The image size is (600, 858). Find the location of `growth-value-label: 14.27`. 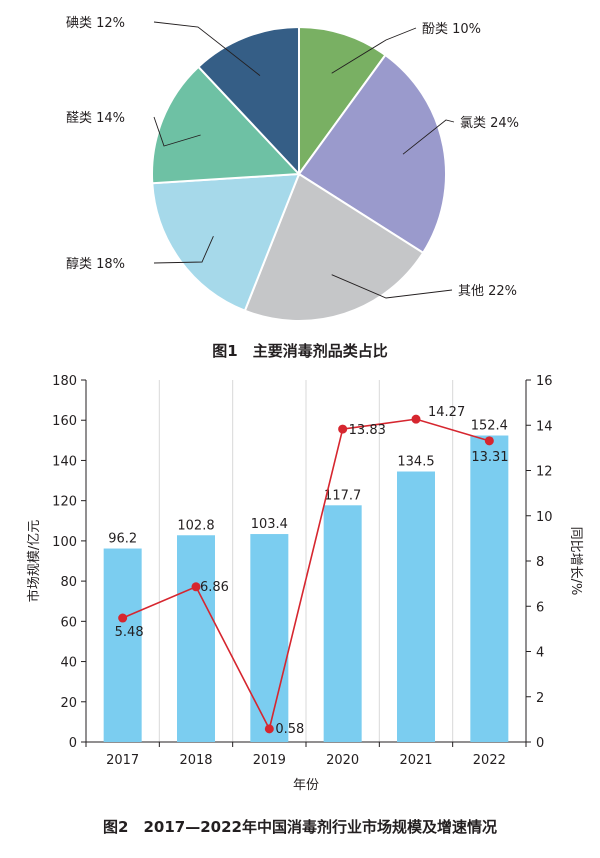

growth-value-label: 14.27 is located at coordinates (446, 412).